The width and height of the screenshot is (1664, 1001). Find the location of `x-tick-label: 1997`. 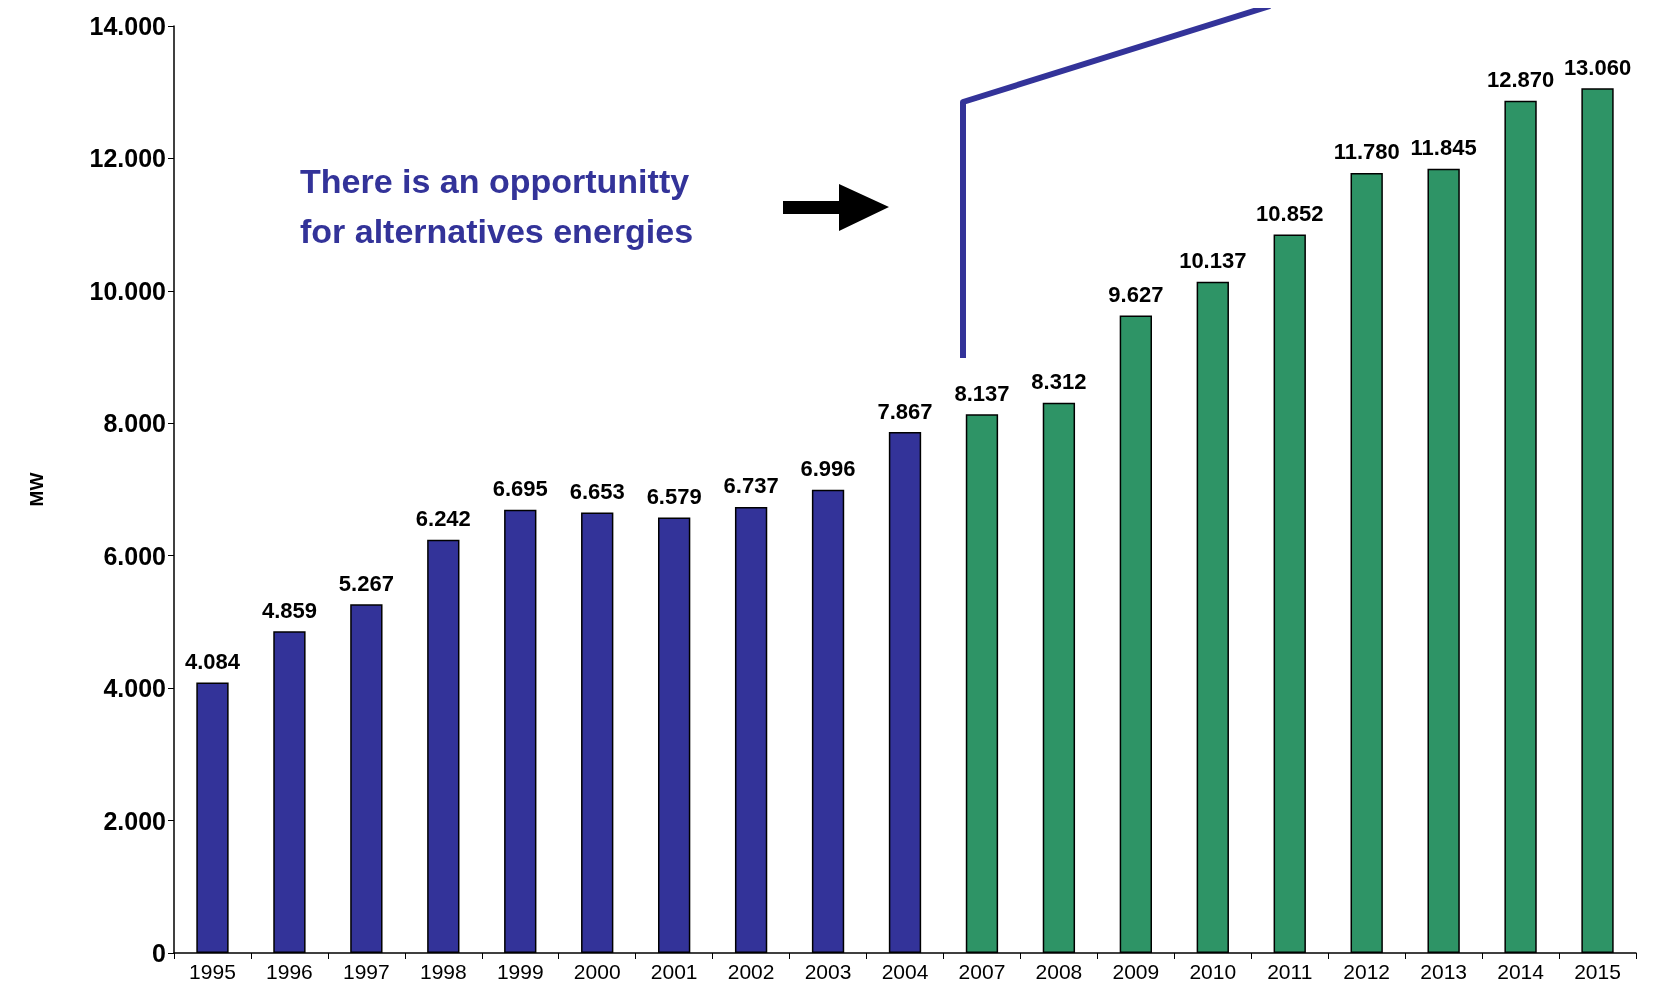

x-tick-label: 1997 is located at coordinates (366, 971).